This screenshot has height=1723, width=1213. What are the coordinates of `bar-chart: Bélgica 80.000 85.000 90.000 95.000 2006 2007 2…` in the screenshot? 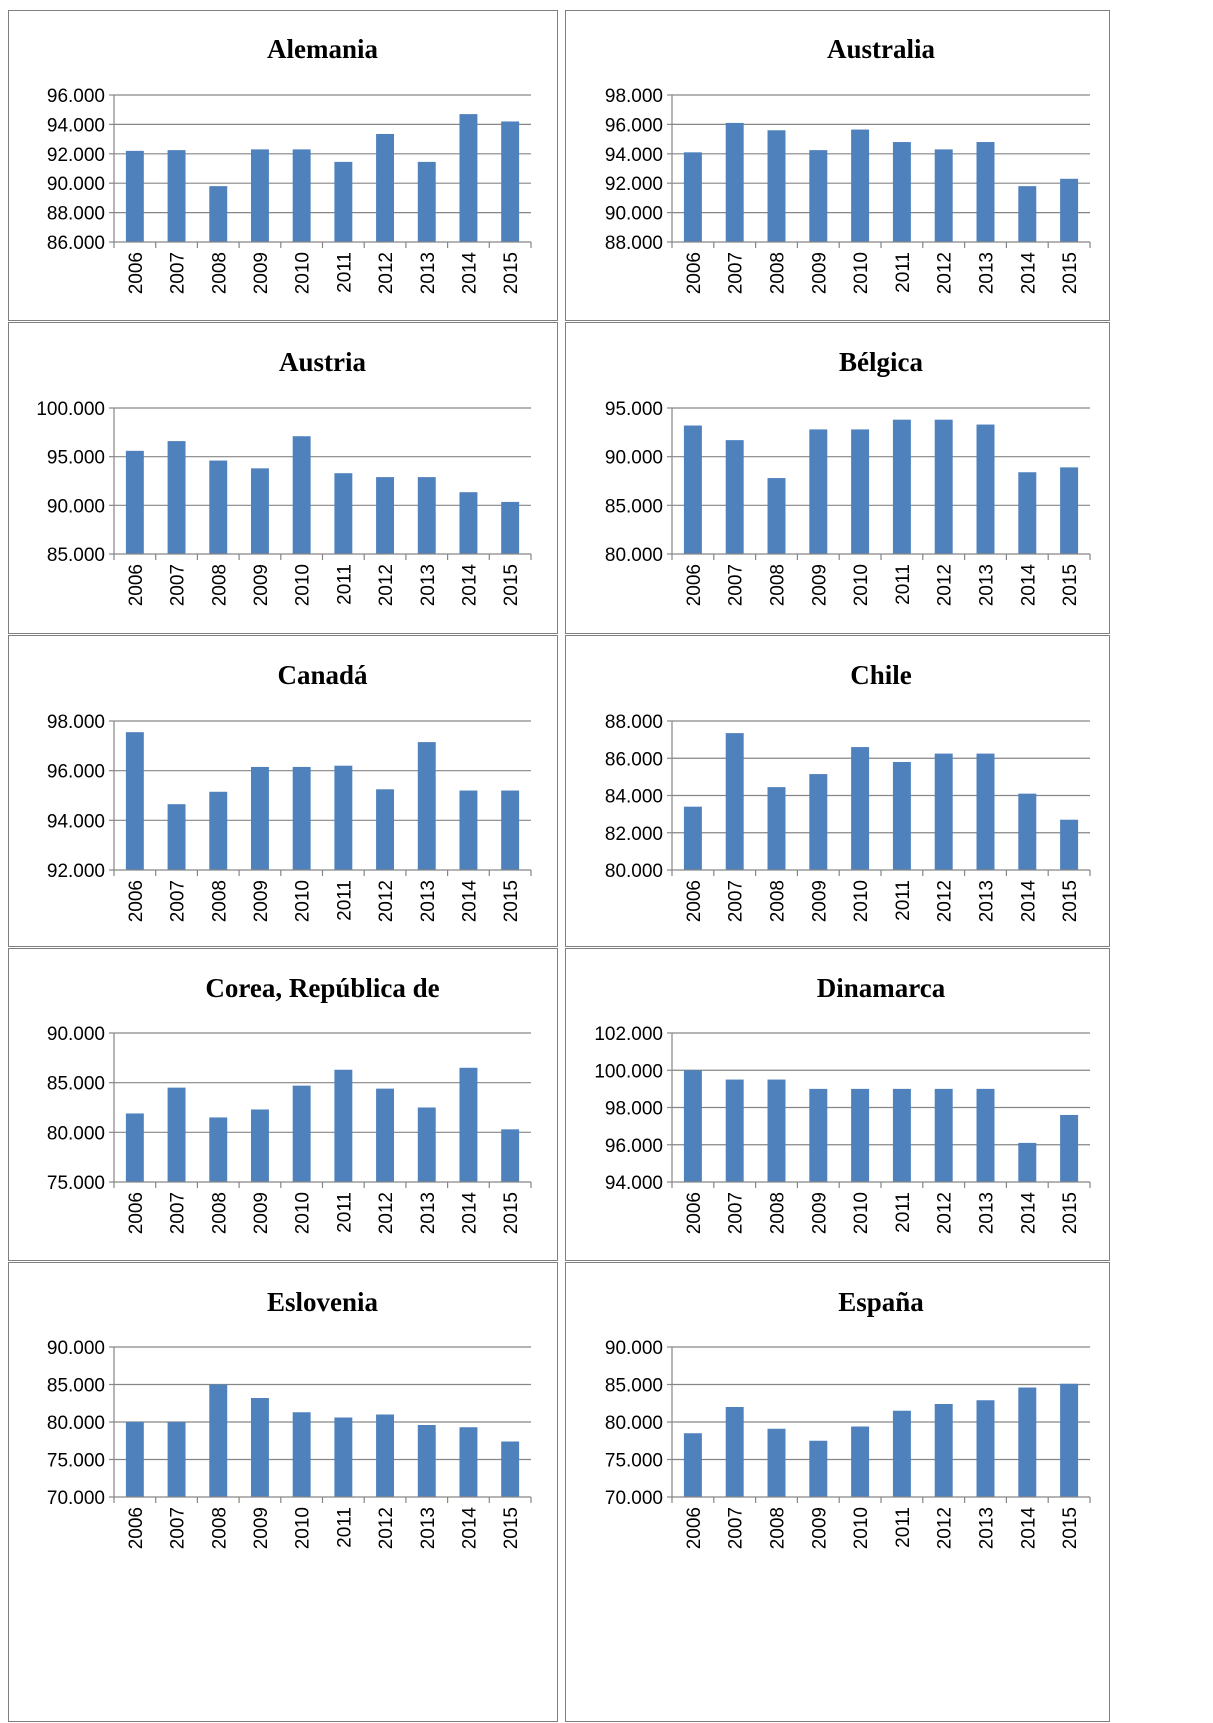 It's located at (848, 476).